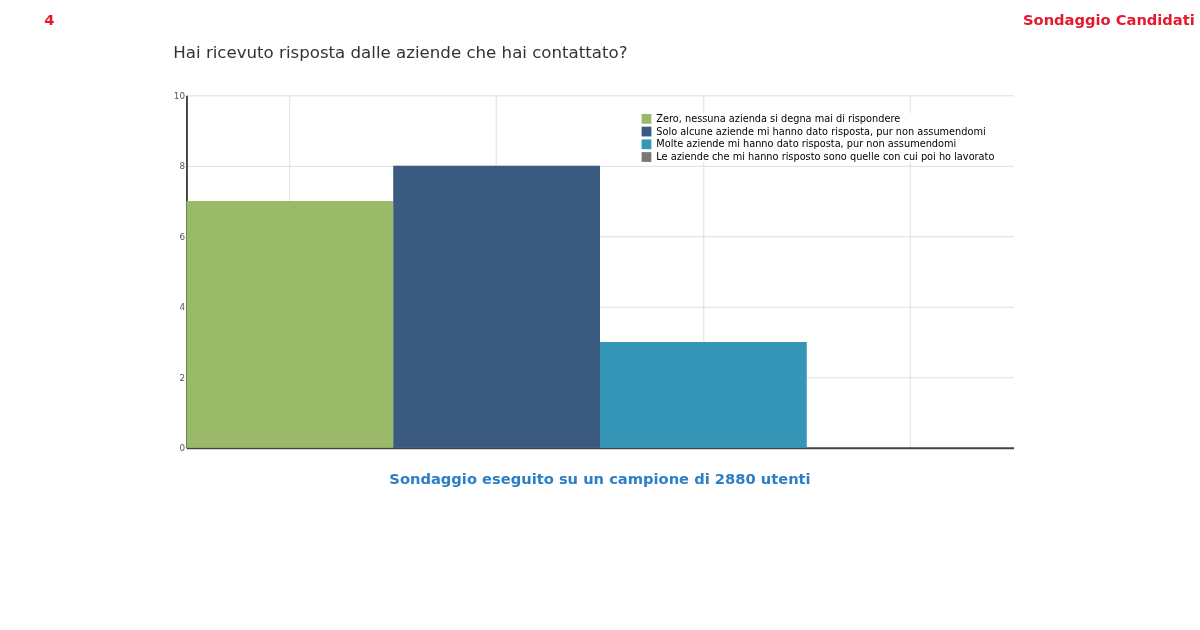 This screenshot has height=630, width=1200. I want to click on y-tick-label: 0, so click(182, 448).